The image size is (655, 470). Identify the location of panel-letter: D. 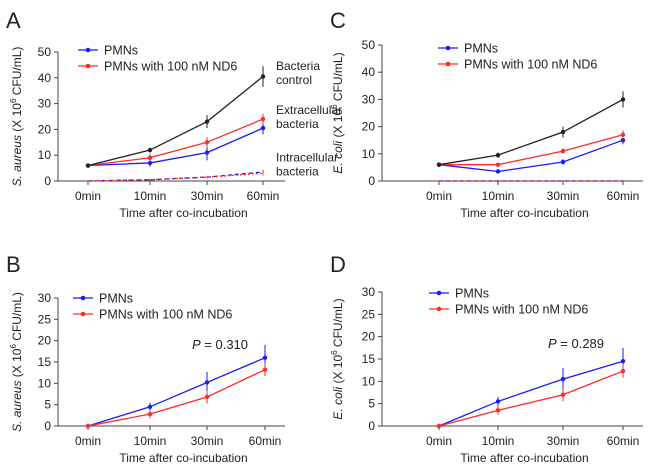
(338, 264).